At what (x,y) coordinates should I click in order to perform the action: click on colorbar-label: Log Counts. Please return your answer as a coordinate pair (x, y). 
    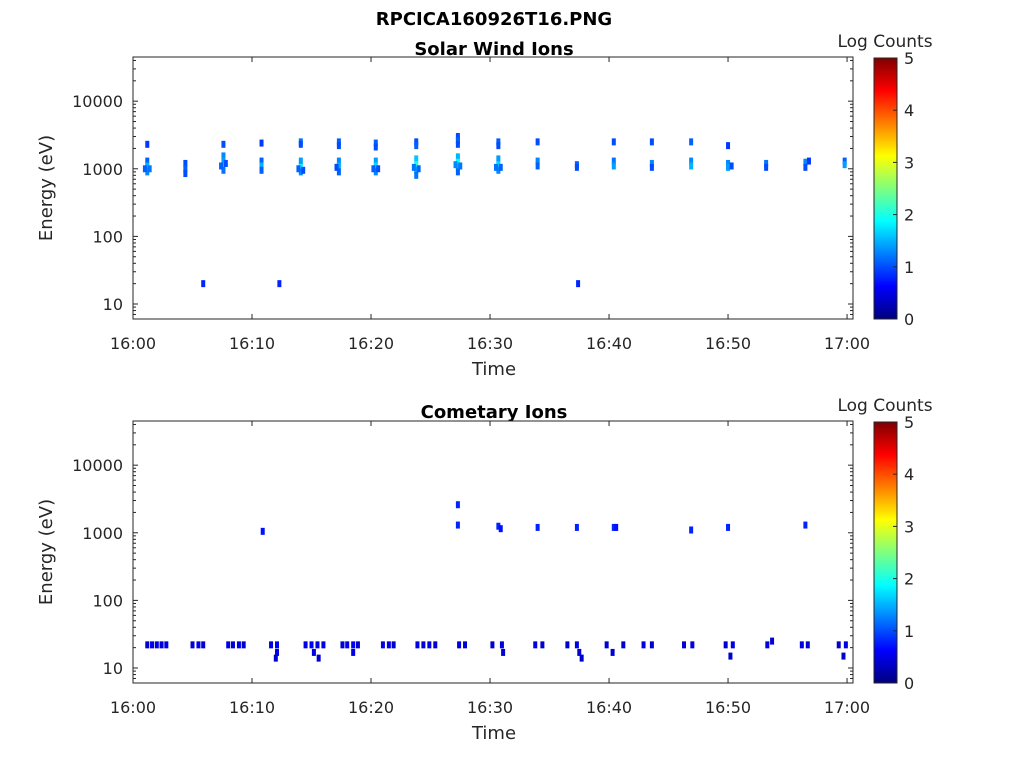
    Looking at the image, I should click on (884, 406).